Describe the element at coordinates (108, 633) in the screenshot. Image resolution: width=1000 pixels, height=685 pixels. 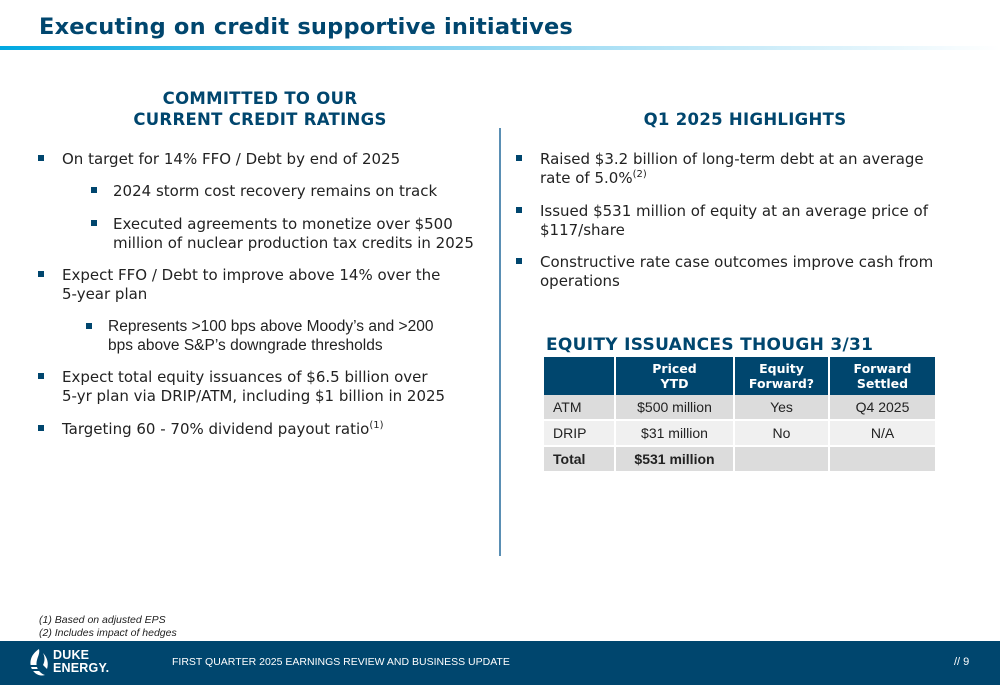
I see `footnote-2: (2) Includes impact of hedges` at that location.